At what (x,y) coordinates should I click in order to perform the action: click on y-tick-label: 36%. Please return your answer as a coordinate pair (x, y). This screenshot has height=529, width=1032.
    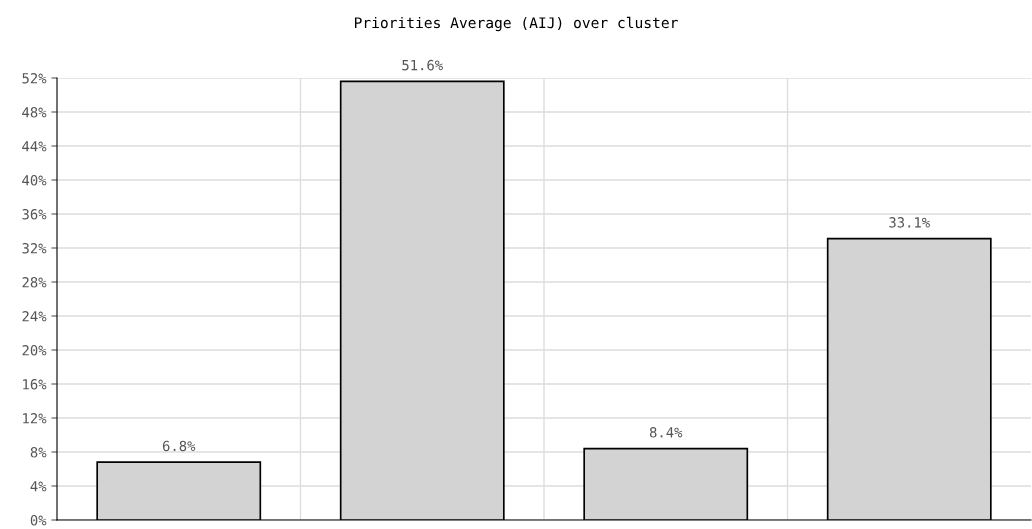
    Looking at the image, I should click on (34, 214).